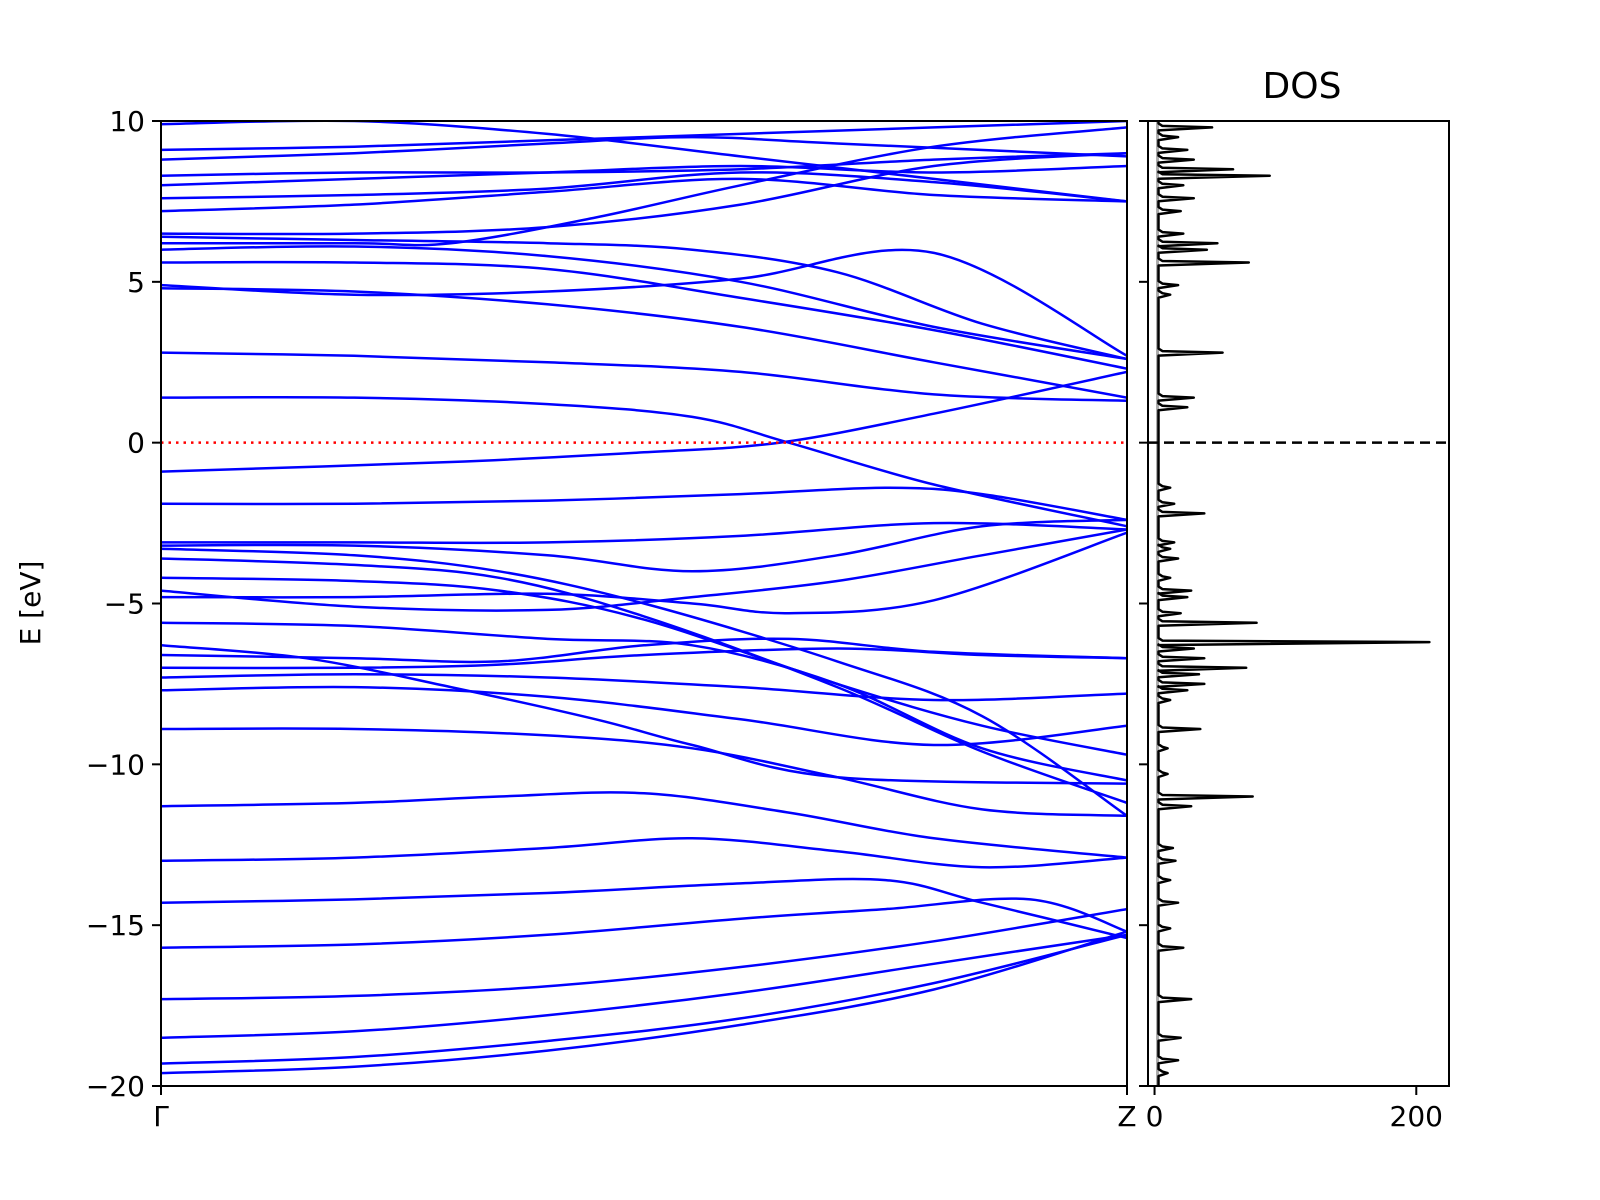  Describe the element at coordinates (127, 121) in the screenshot. I see `band-y-tick-label: 10` at that location.